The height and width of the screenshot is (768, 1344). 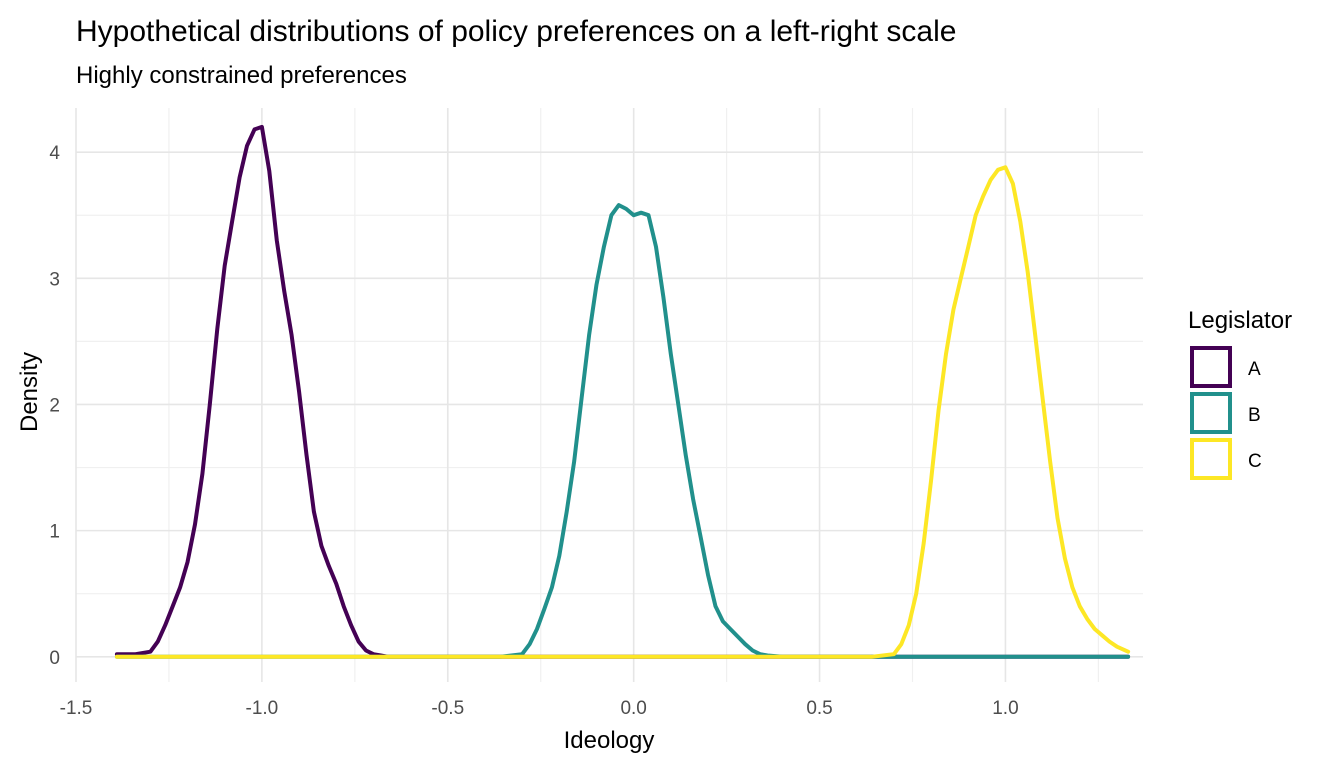 What do you see at coordinates (1211, 367) in the screenshot?
I see `legend-key-a` at bounding box center [1211, 367].